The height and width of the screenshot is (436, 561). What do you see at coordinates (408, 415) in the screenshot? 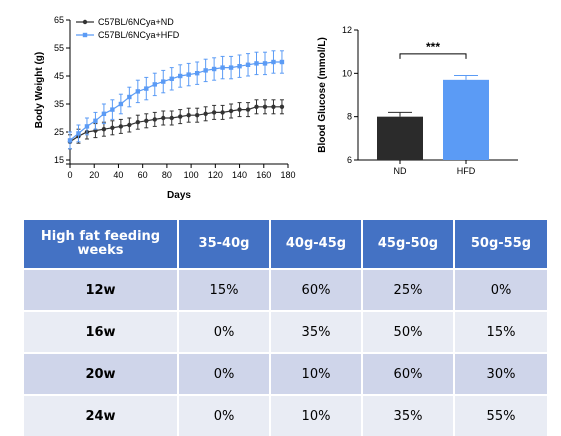
I see `table-cell: 35%` at bounding box center [408, 415].